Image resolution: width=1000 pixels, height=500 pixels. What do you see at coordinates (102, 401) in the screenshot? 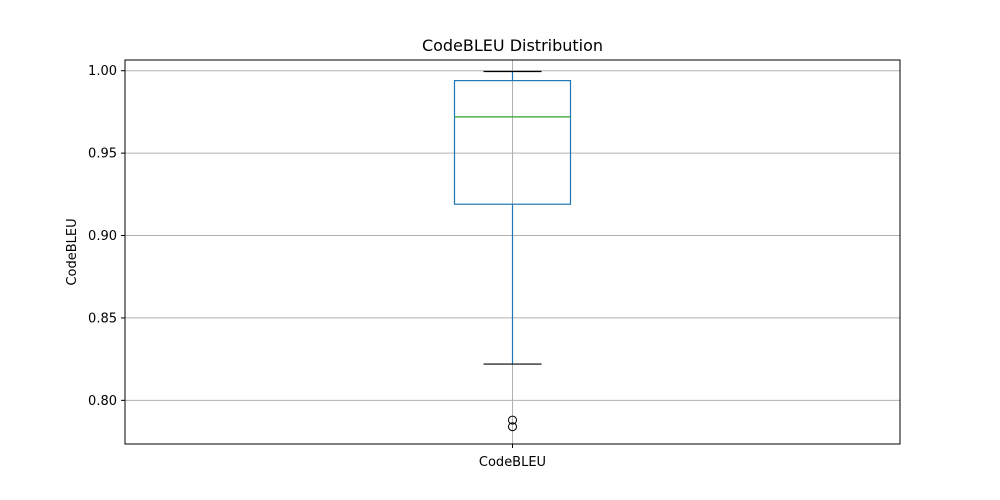
I see `y-tick-label: 0.80` at bounding box center [102, 401].